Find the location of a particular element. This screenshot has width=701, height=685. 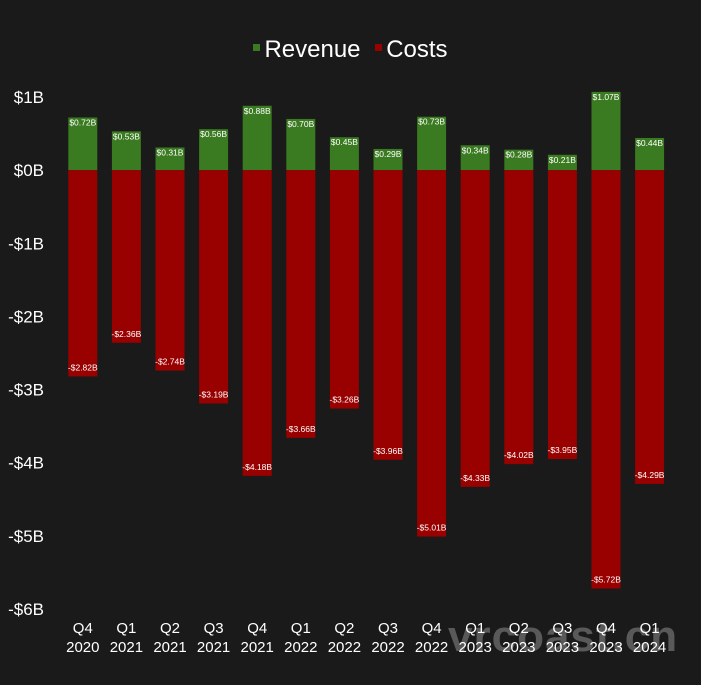

costs-data-label: -$5.72B is located at coordinates (606, 580).